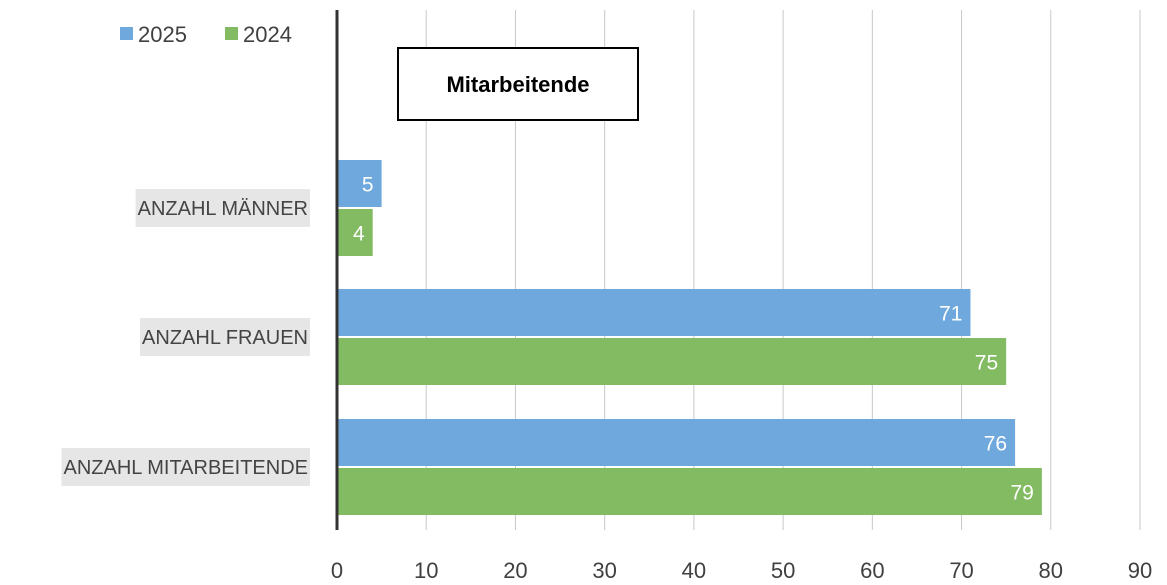 Image resolution: width=1167 pixels, height=585 pixels. I want to click on data-label-2024-2: 79, so click(1021, 493).